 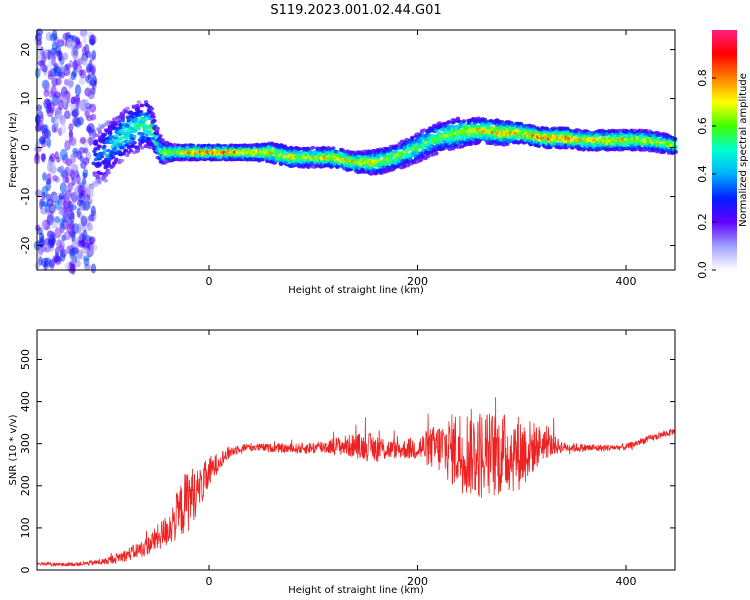 I want to click on figure-title: S119.2023.001.02.44.G01, so click(x=355, y=10).